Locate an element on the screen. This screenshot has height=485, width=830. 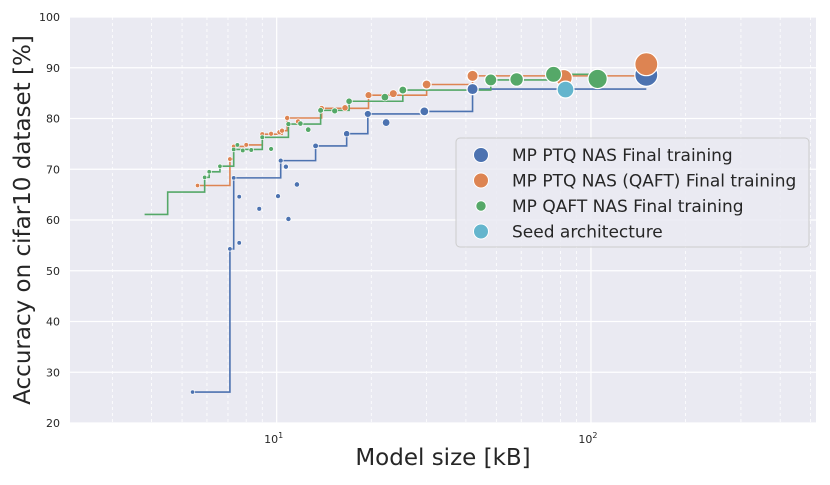
legend-box is located at coordinates (632, 192).